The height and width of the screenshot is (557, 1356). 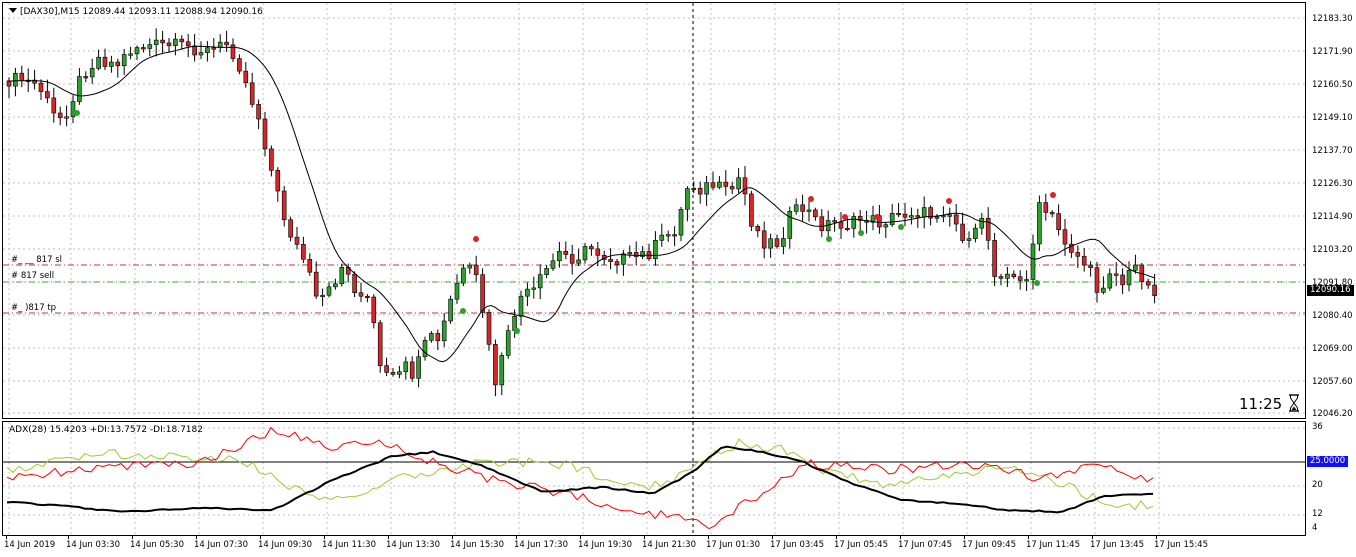 What do you see at coordinates (1117, 545) in the screenshot?
I see `time-tick-label: 17 Jun 13:45` at bounding box center [1117, 545].